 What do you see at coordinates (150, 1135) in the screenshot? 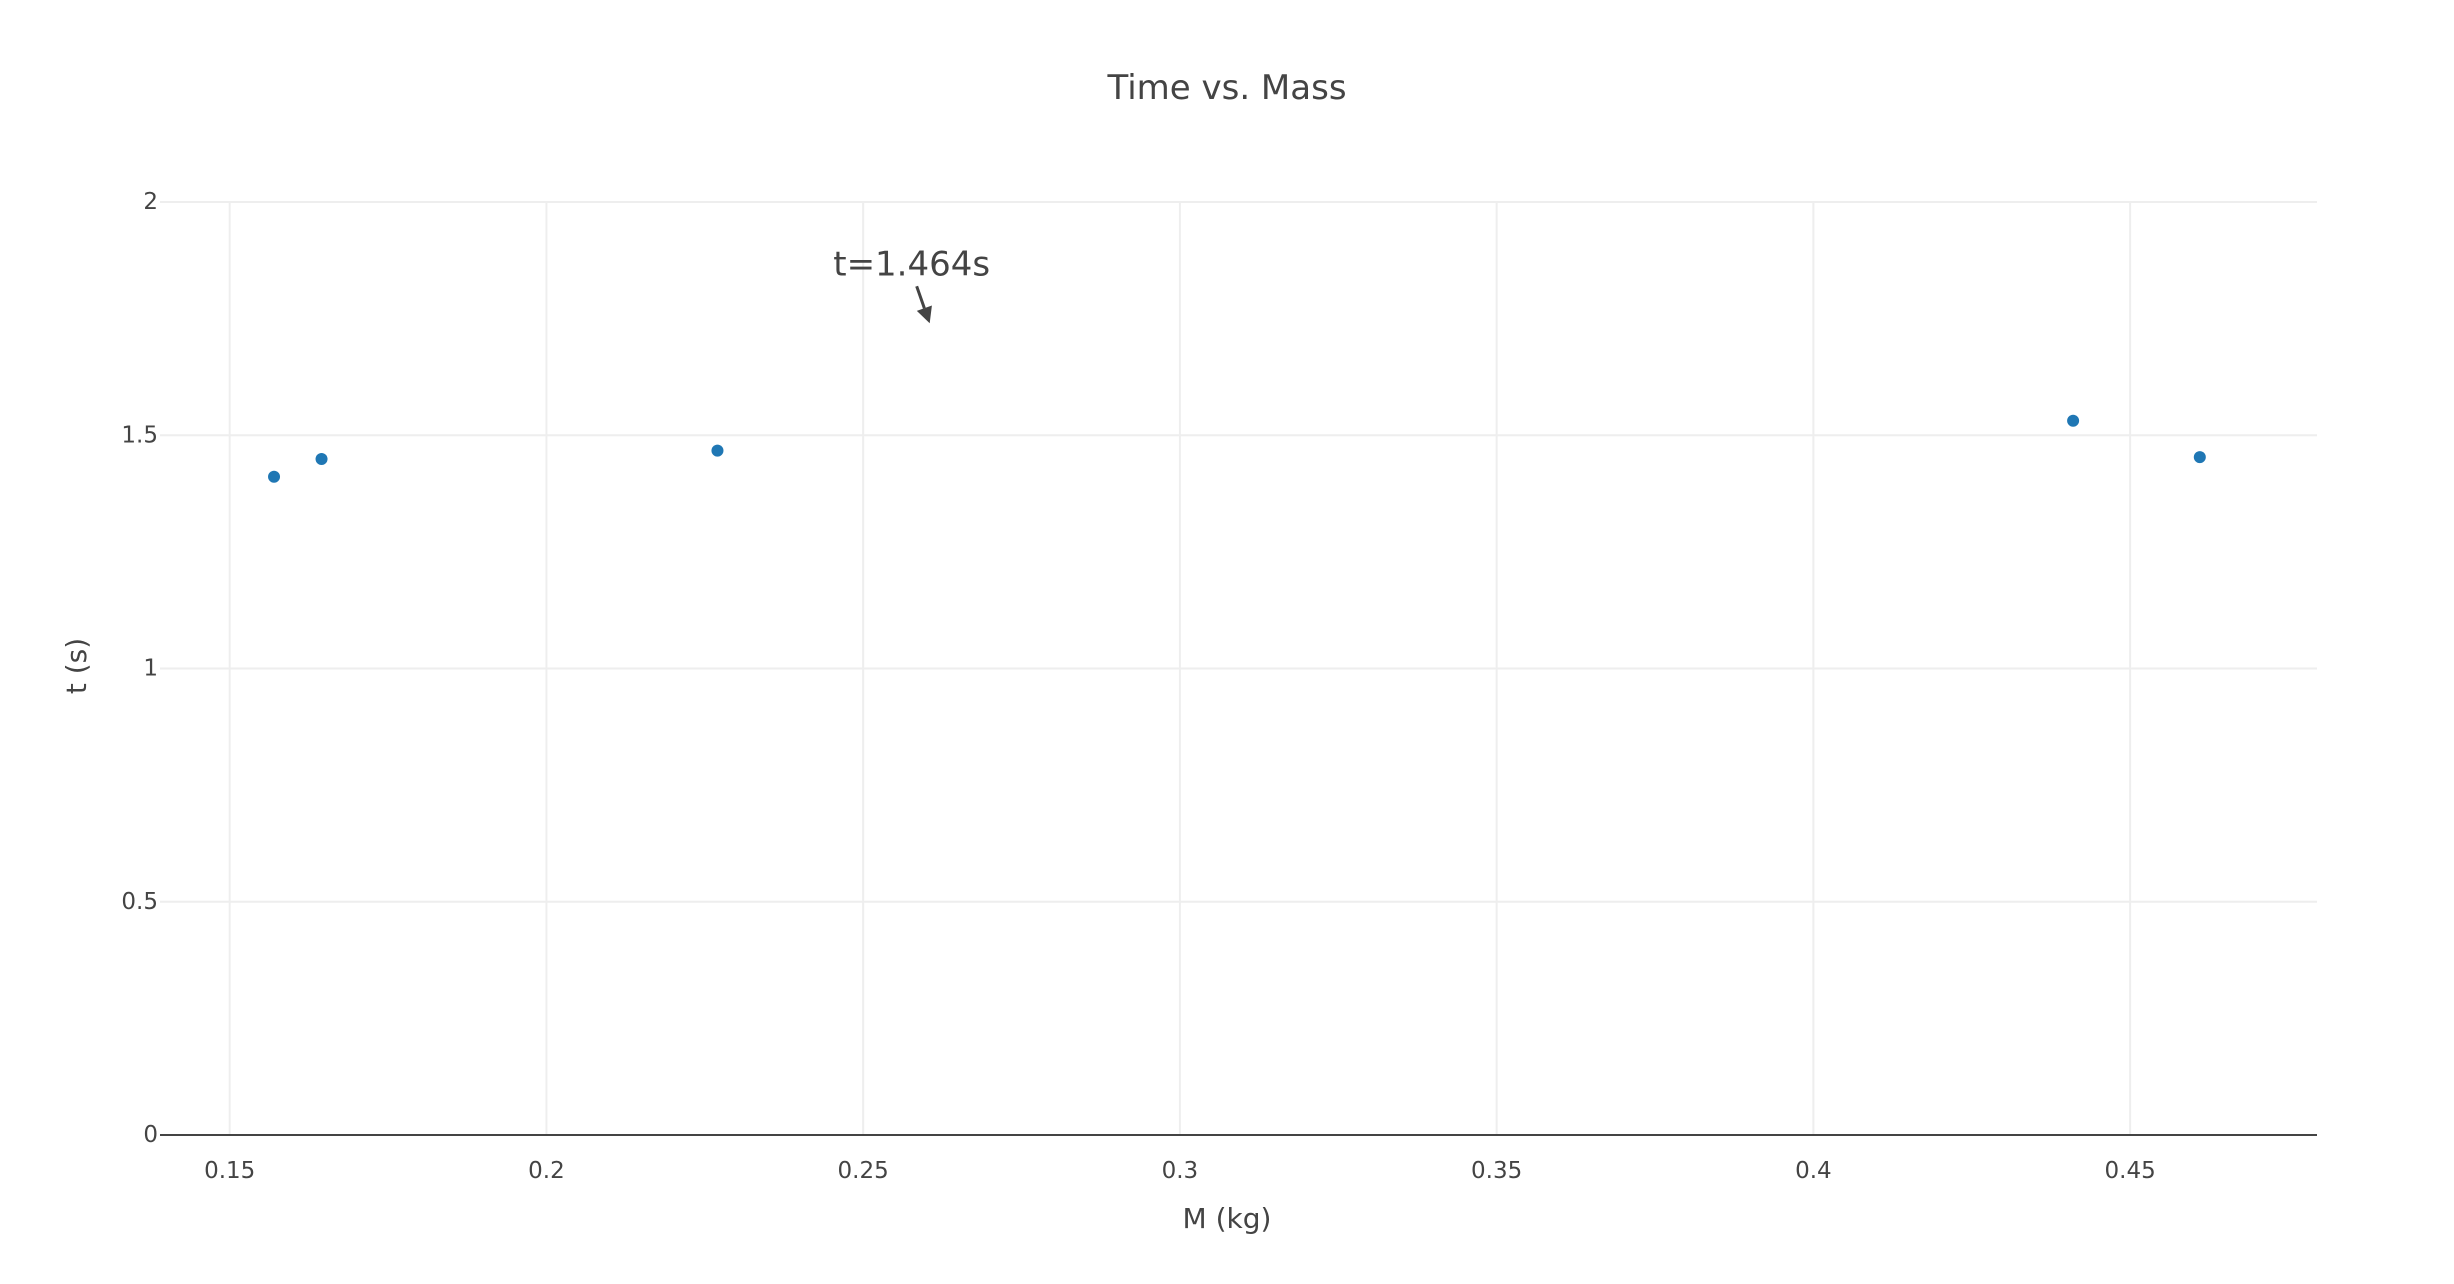
I see `y-tick-label: 0` at bounding box center [150, 1135].